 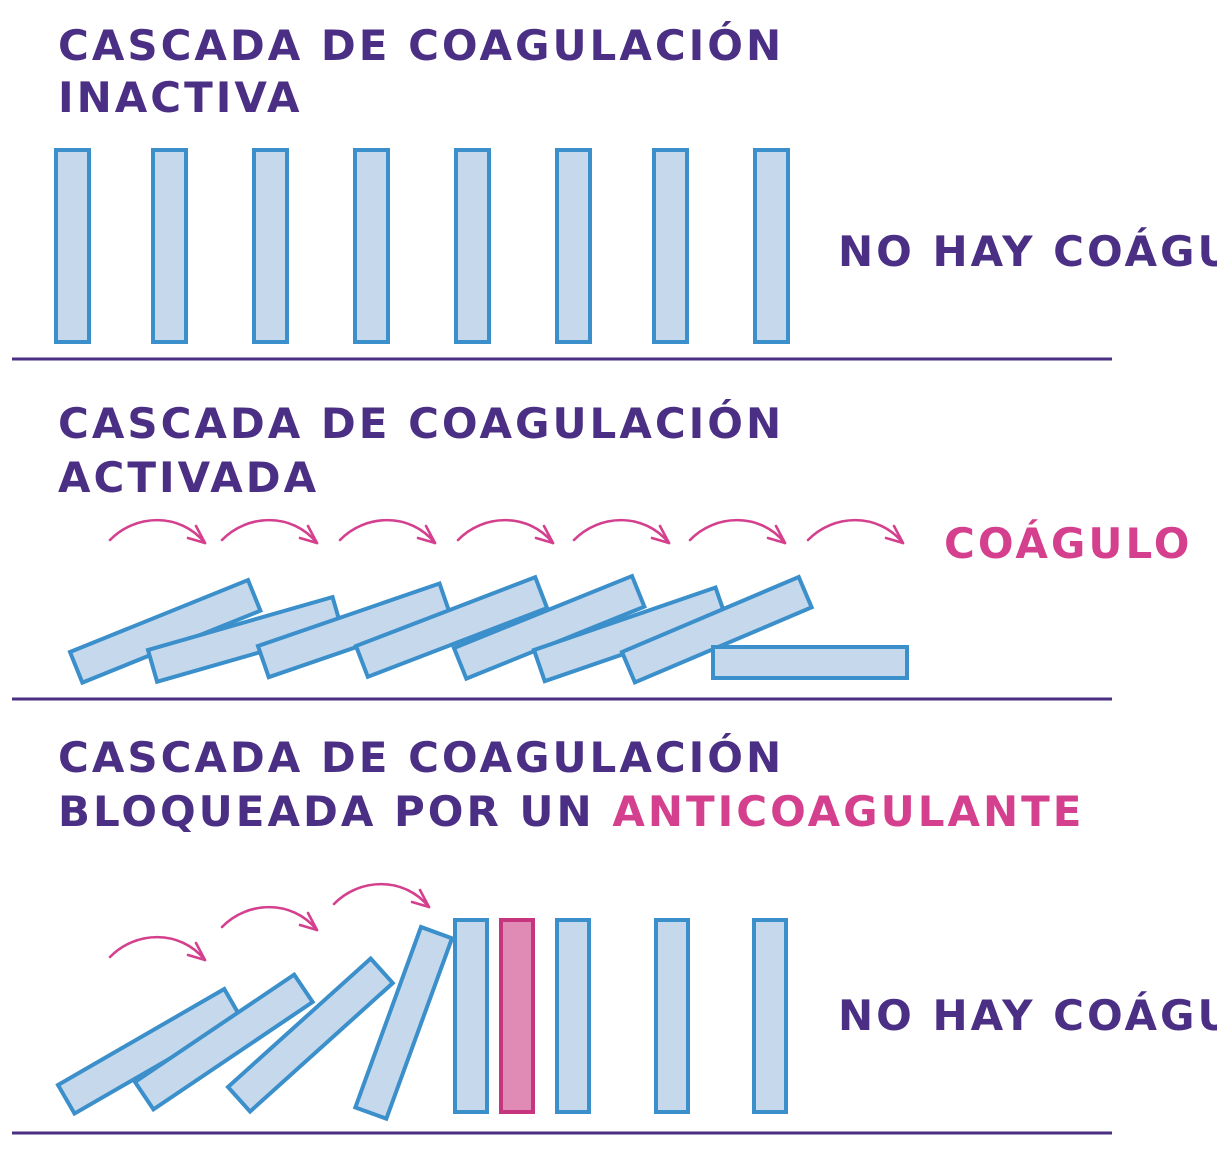 What do you see at coordinates (422, 246) in the screenshot?
I see `domino-row-standing` at bounding box center [422, 246].